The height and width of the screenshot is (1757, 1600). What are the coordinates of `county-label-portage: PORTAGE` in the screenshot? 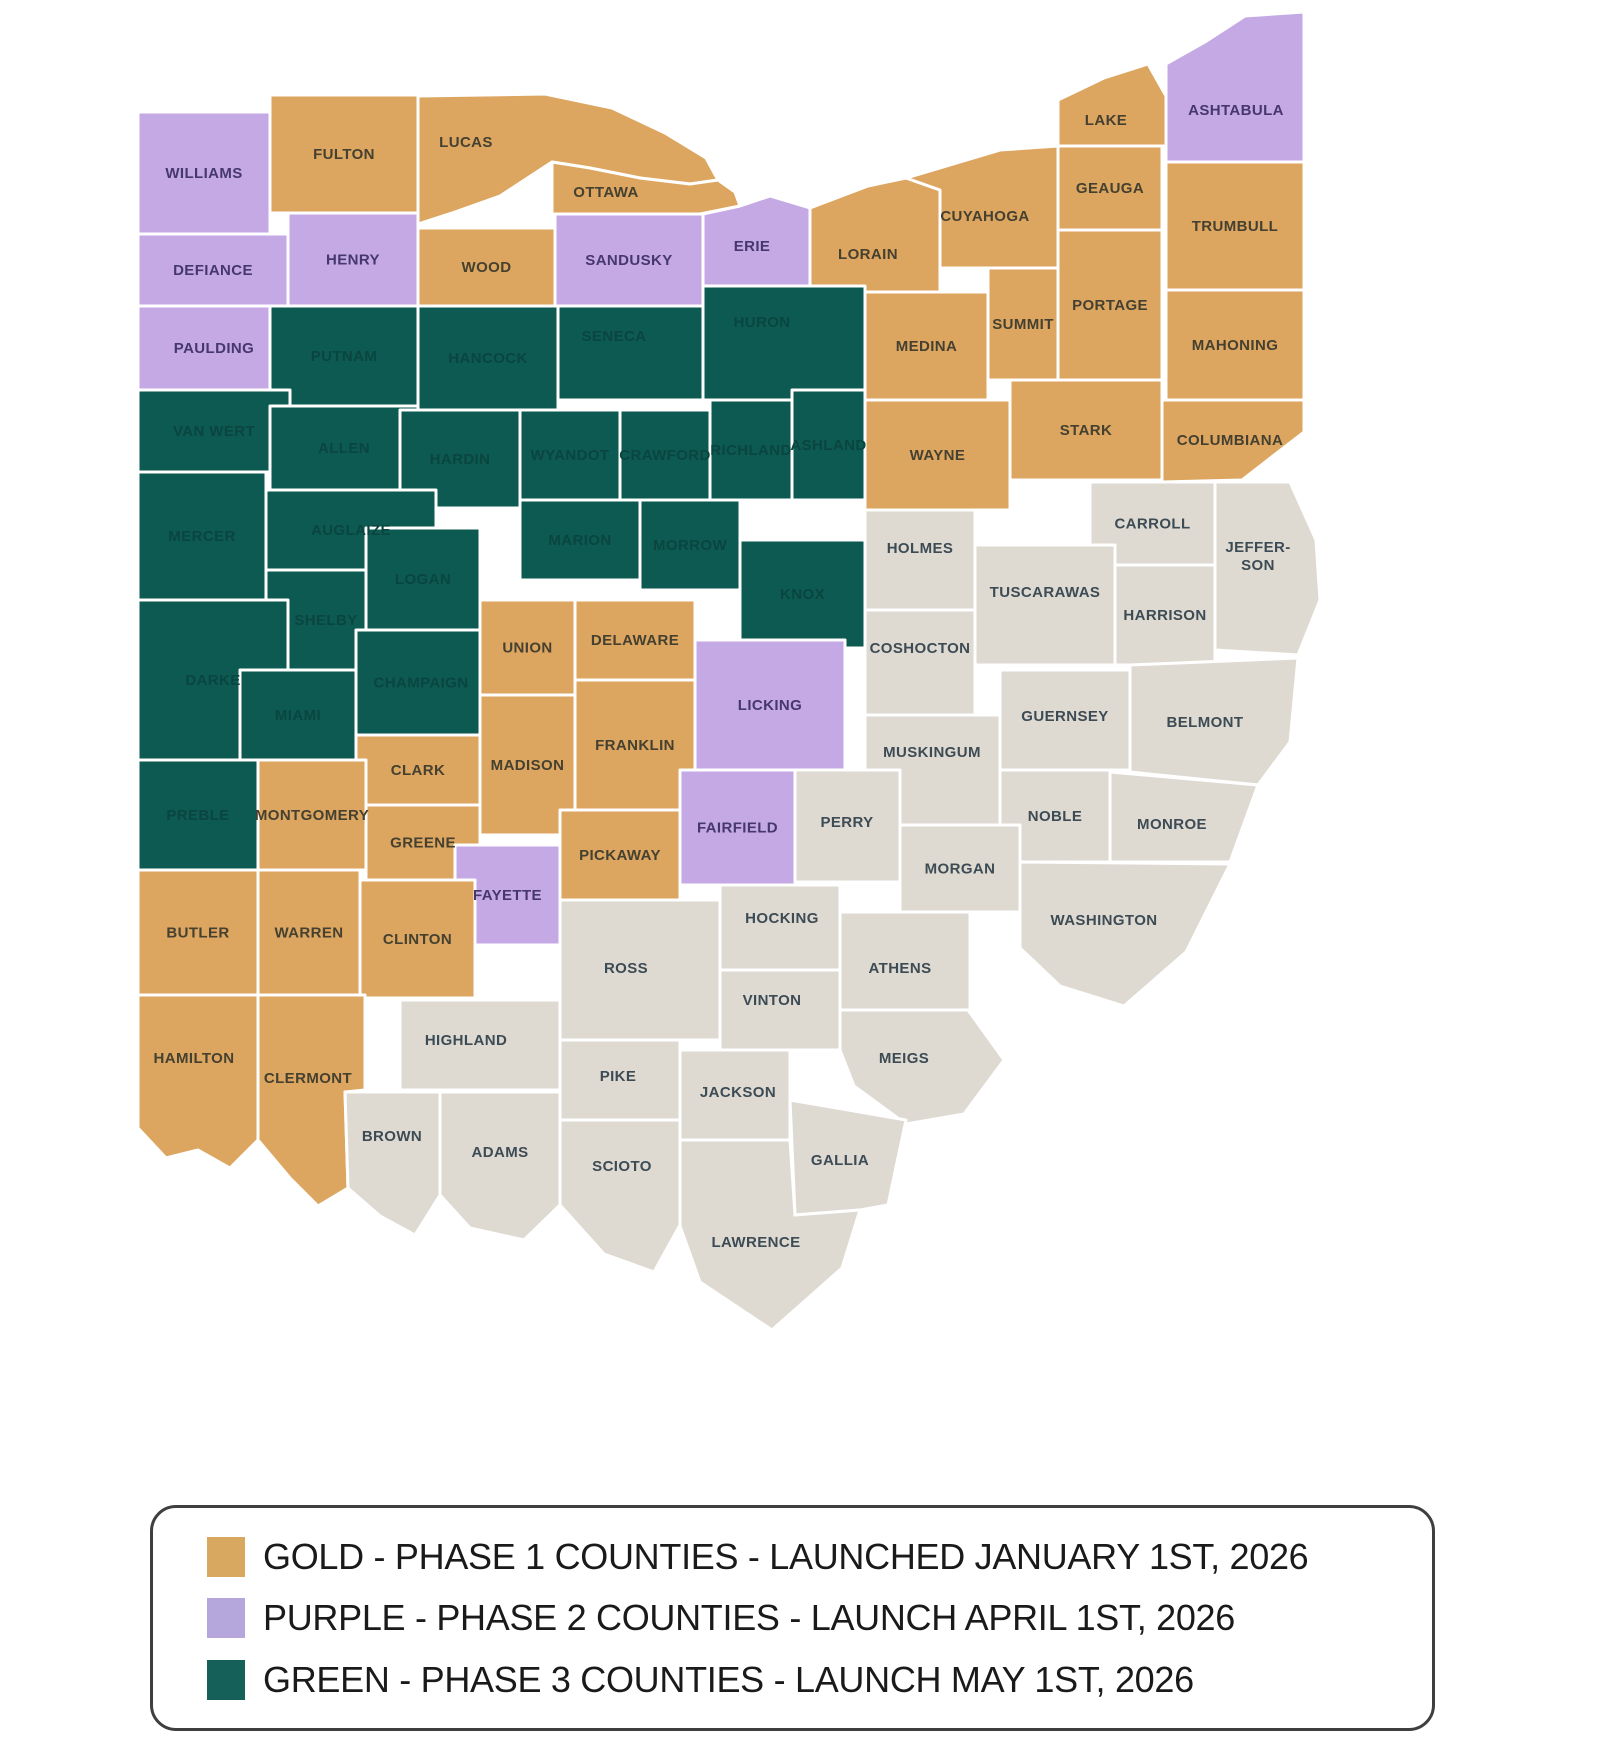 It's located at (1110, 305).